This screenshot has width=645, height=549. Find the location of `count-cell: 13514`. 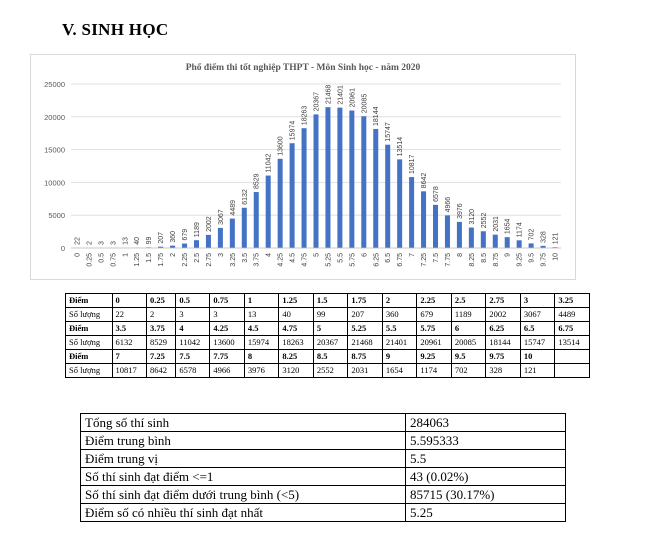

count-cell: 13514 is located at coordinates (572, 342).